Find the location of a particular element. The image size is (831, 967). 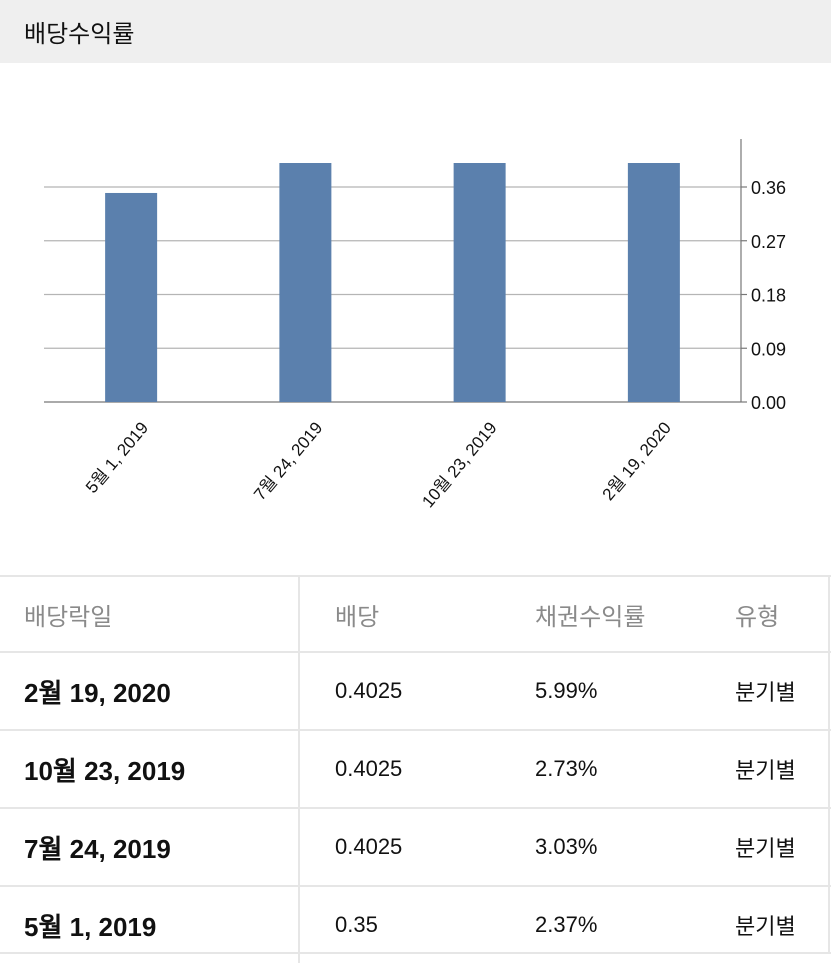

row-ex-date: 5월 1, 2019 is located at coordinates (90, 926).